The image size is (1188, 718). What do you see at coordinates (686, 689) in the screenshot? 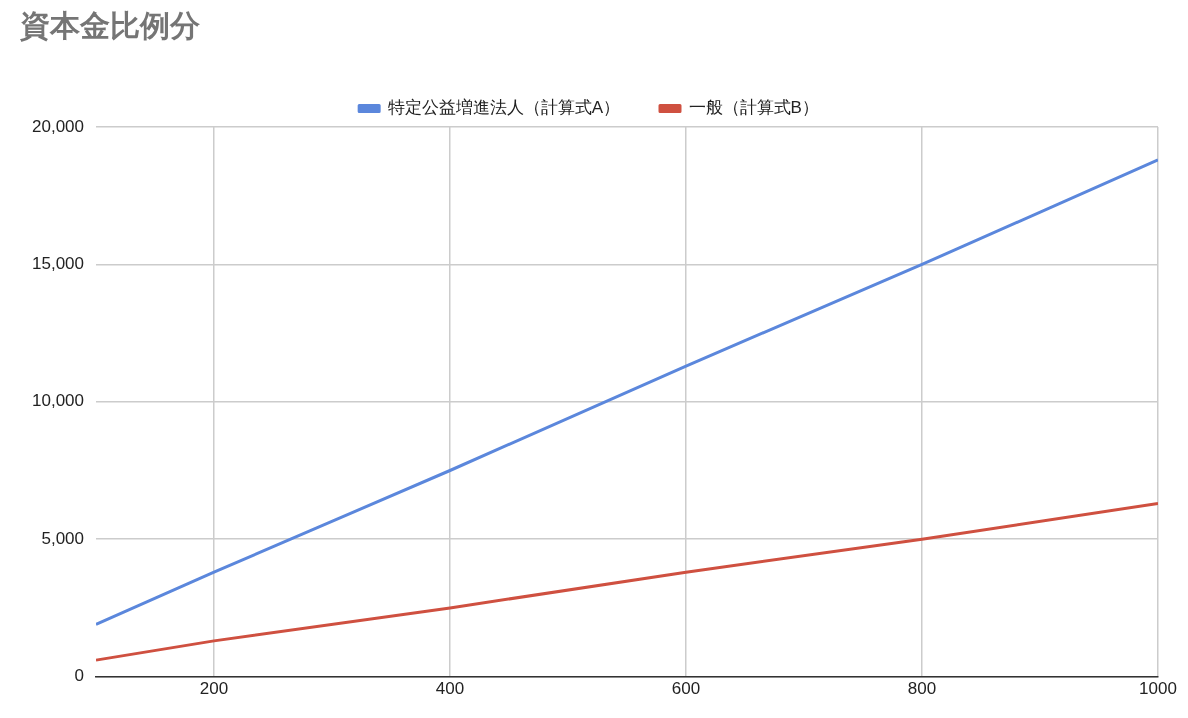
I see `x-tick-label: 600` at bounding box center [686, 689].